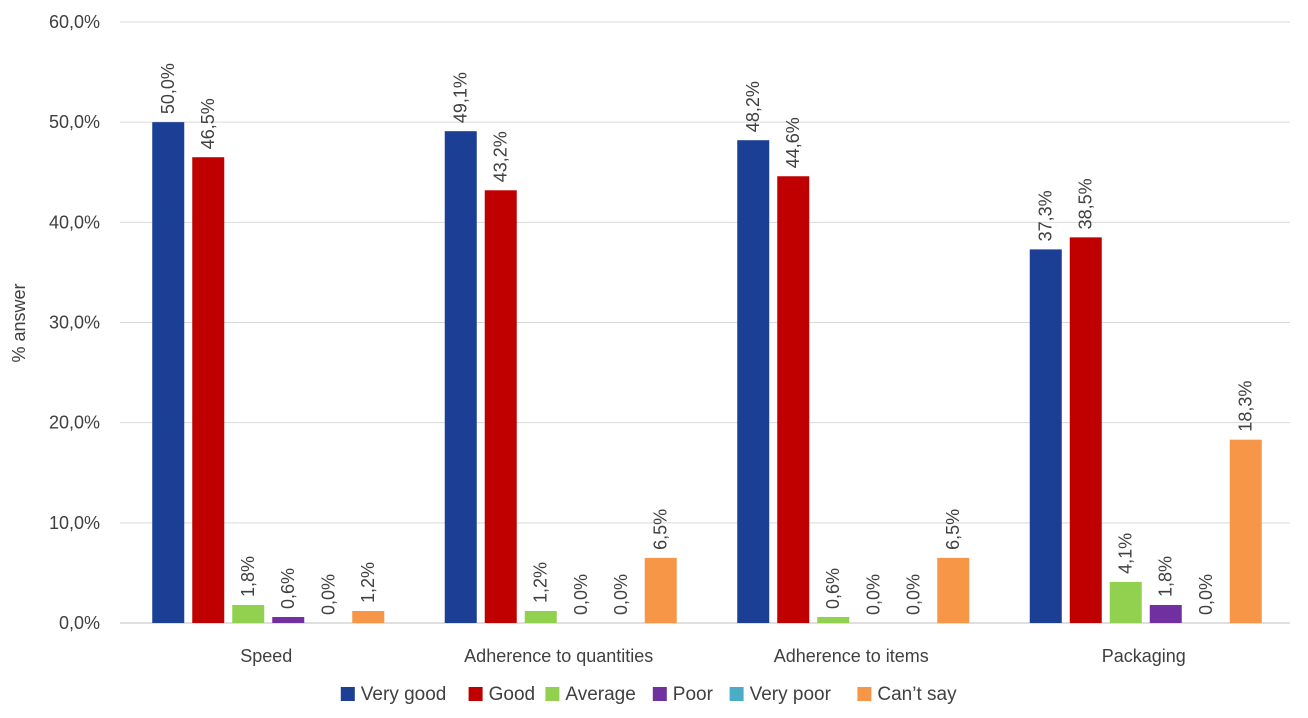 The image size is (1308, 718). Describe the element at coordinates (793, 142) in the screenshot. I see `data-label: 44,6%` at that location.